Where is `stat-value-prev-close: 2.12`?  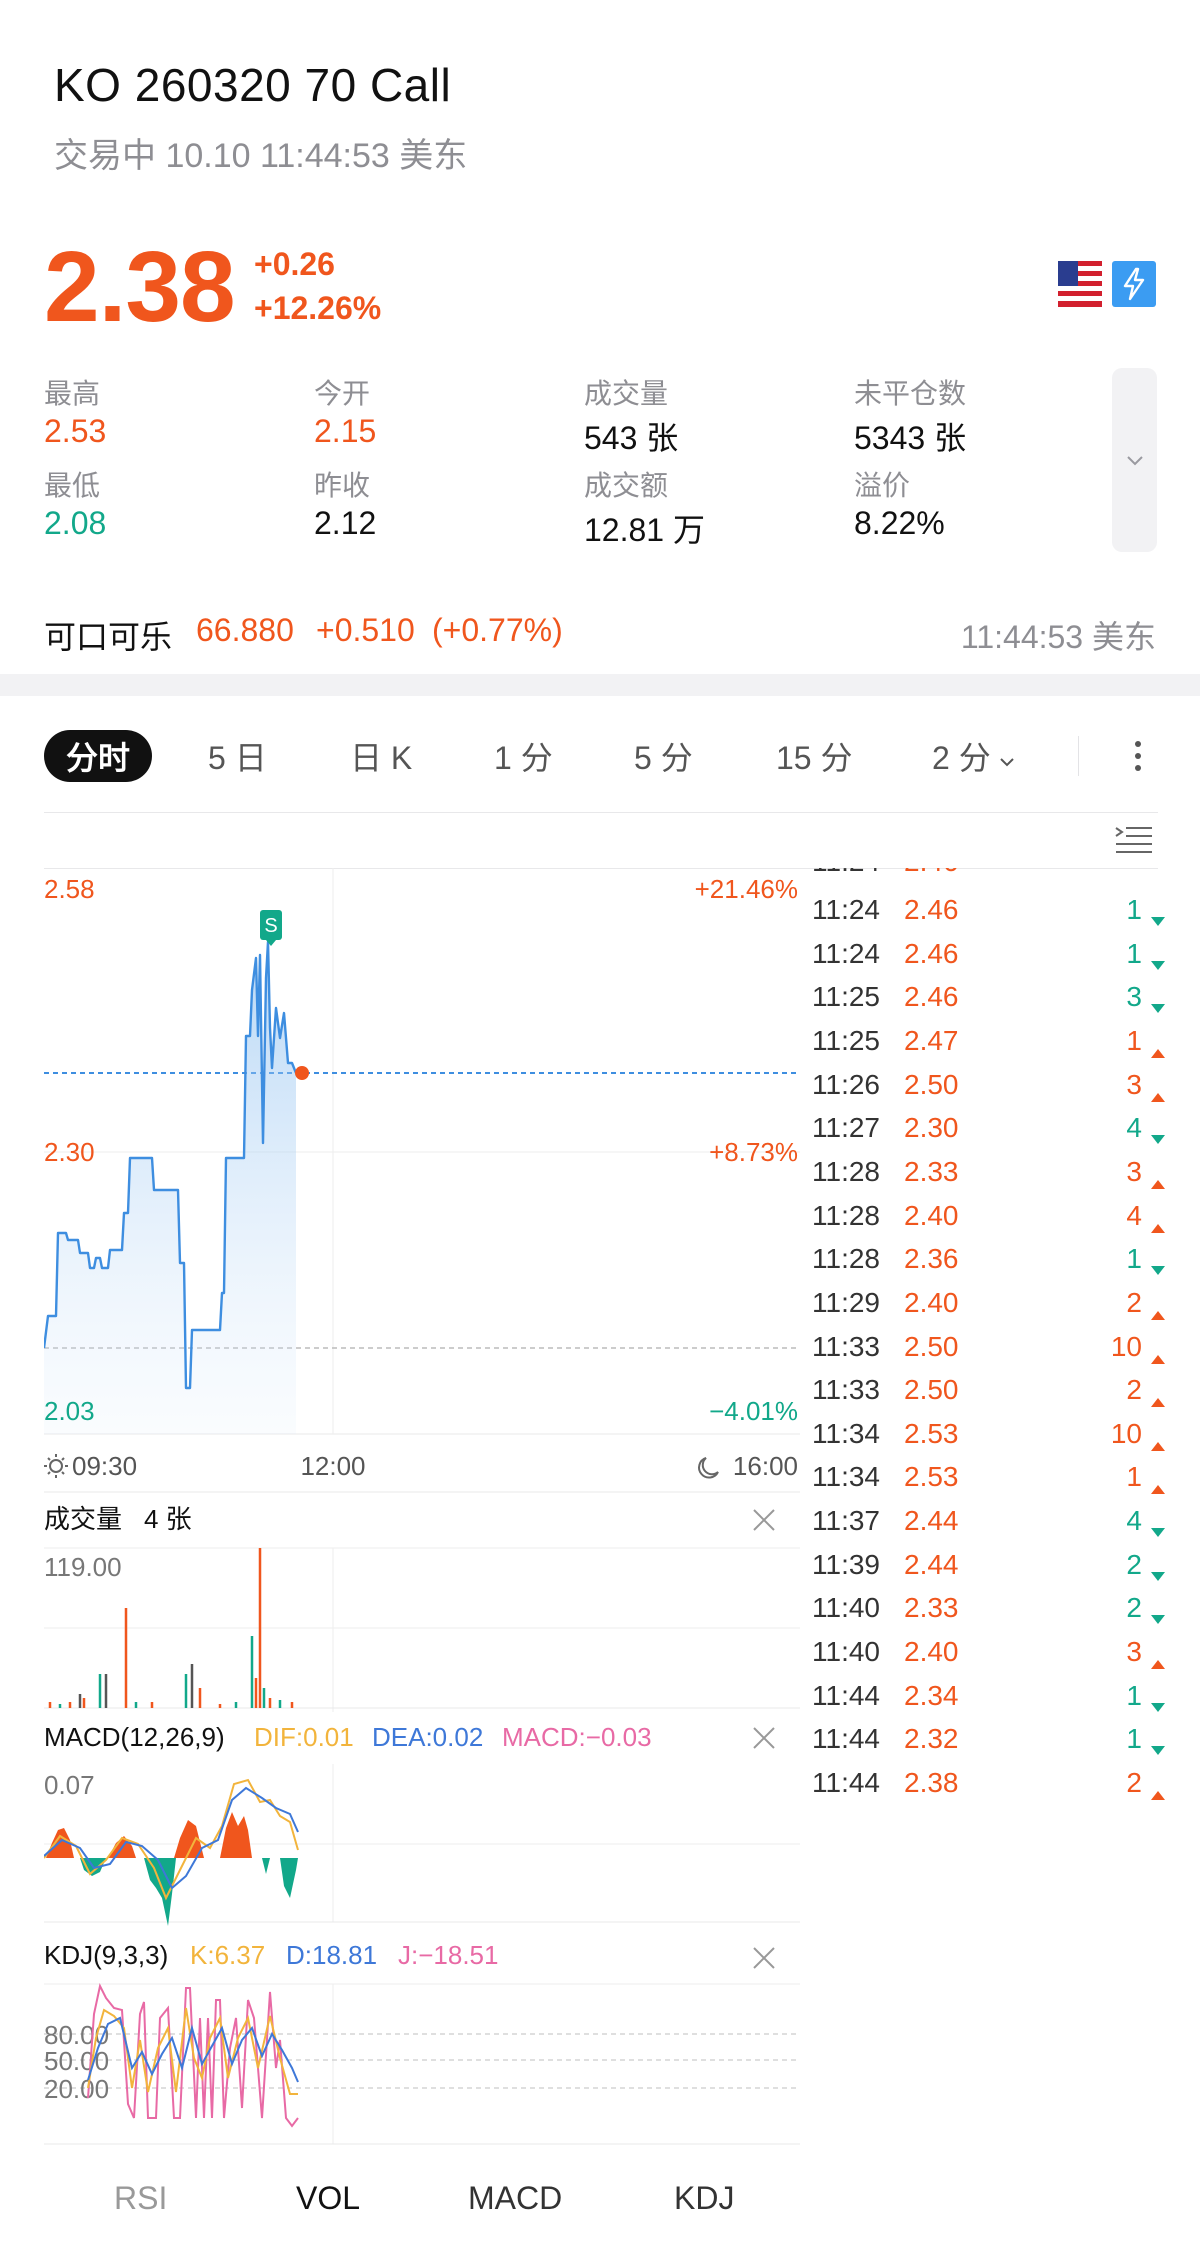
stat-value-prev-close: 2.12 is located at coordinates (345, 523).